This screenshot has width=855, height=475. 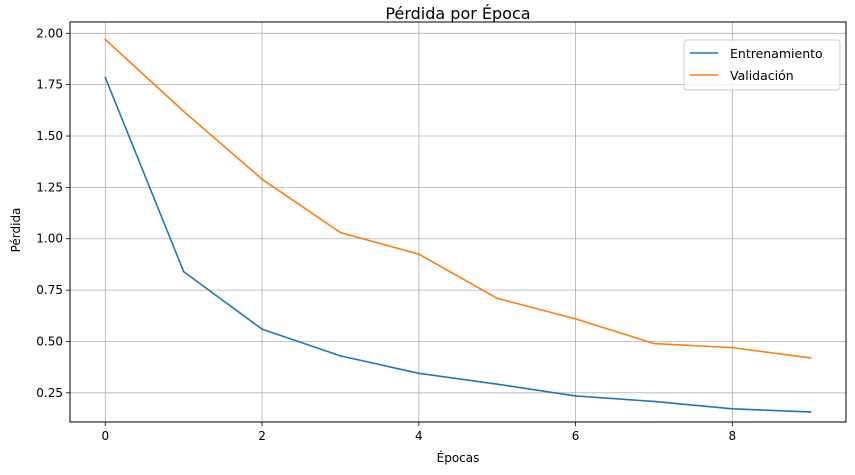 I want to click on x-tick-label: 6, so click(x=576, y=436).